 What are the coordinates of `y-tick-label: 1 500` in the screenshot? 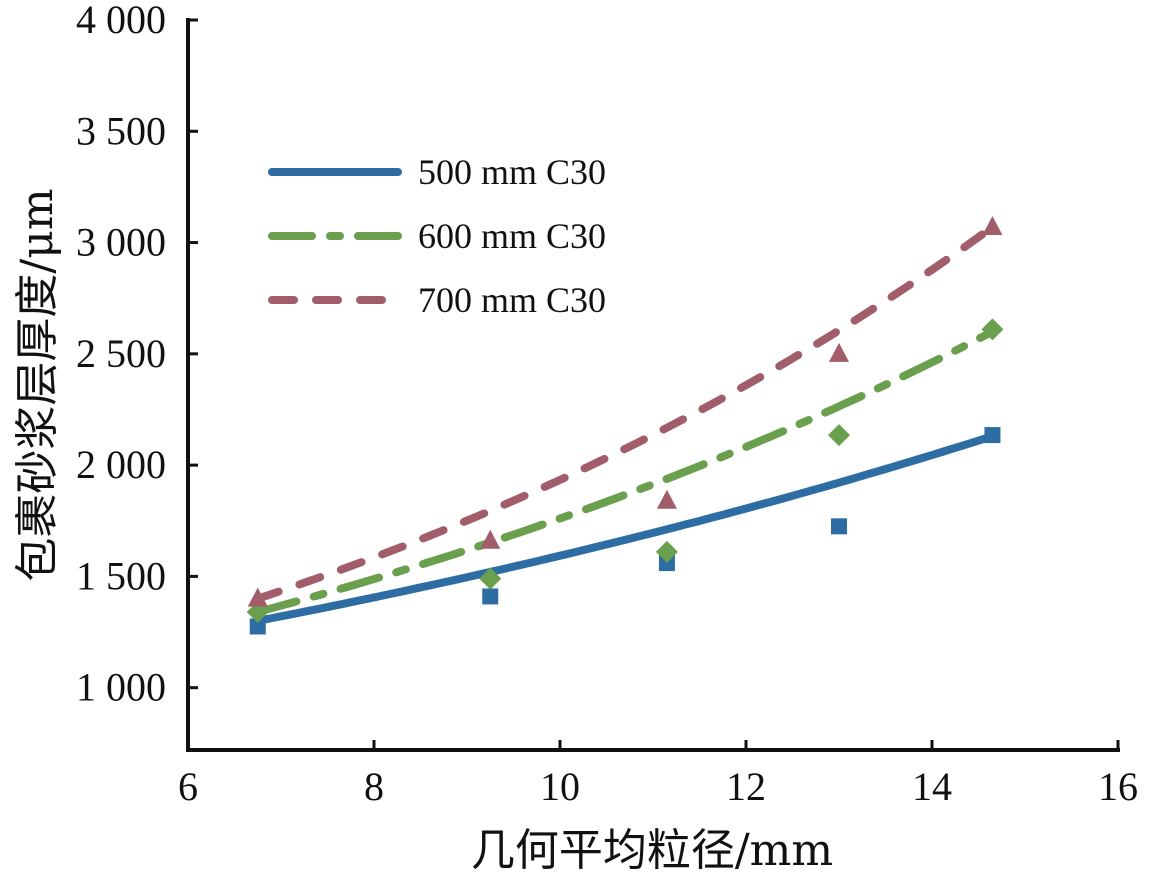 It's located at (121, 575).